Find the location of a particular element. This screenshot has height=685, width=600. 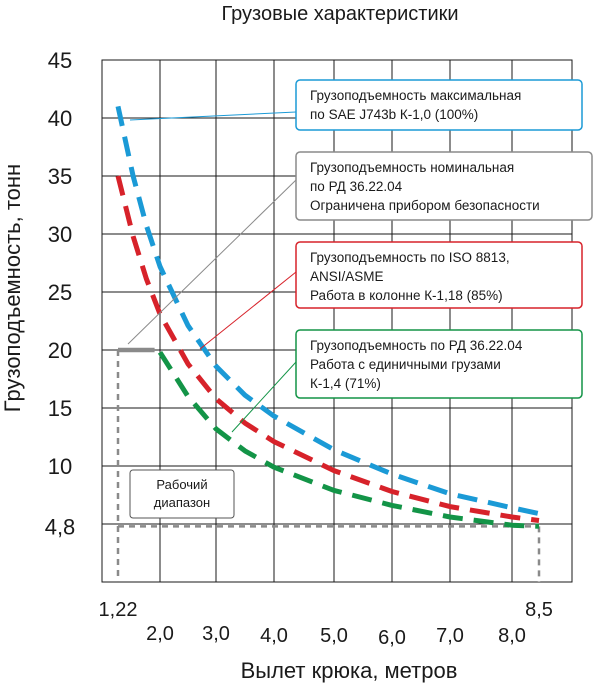

x-tick-label: 6,0 is located at coordinates (392, 638).